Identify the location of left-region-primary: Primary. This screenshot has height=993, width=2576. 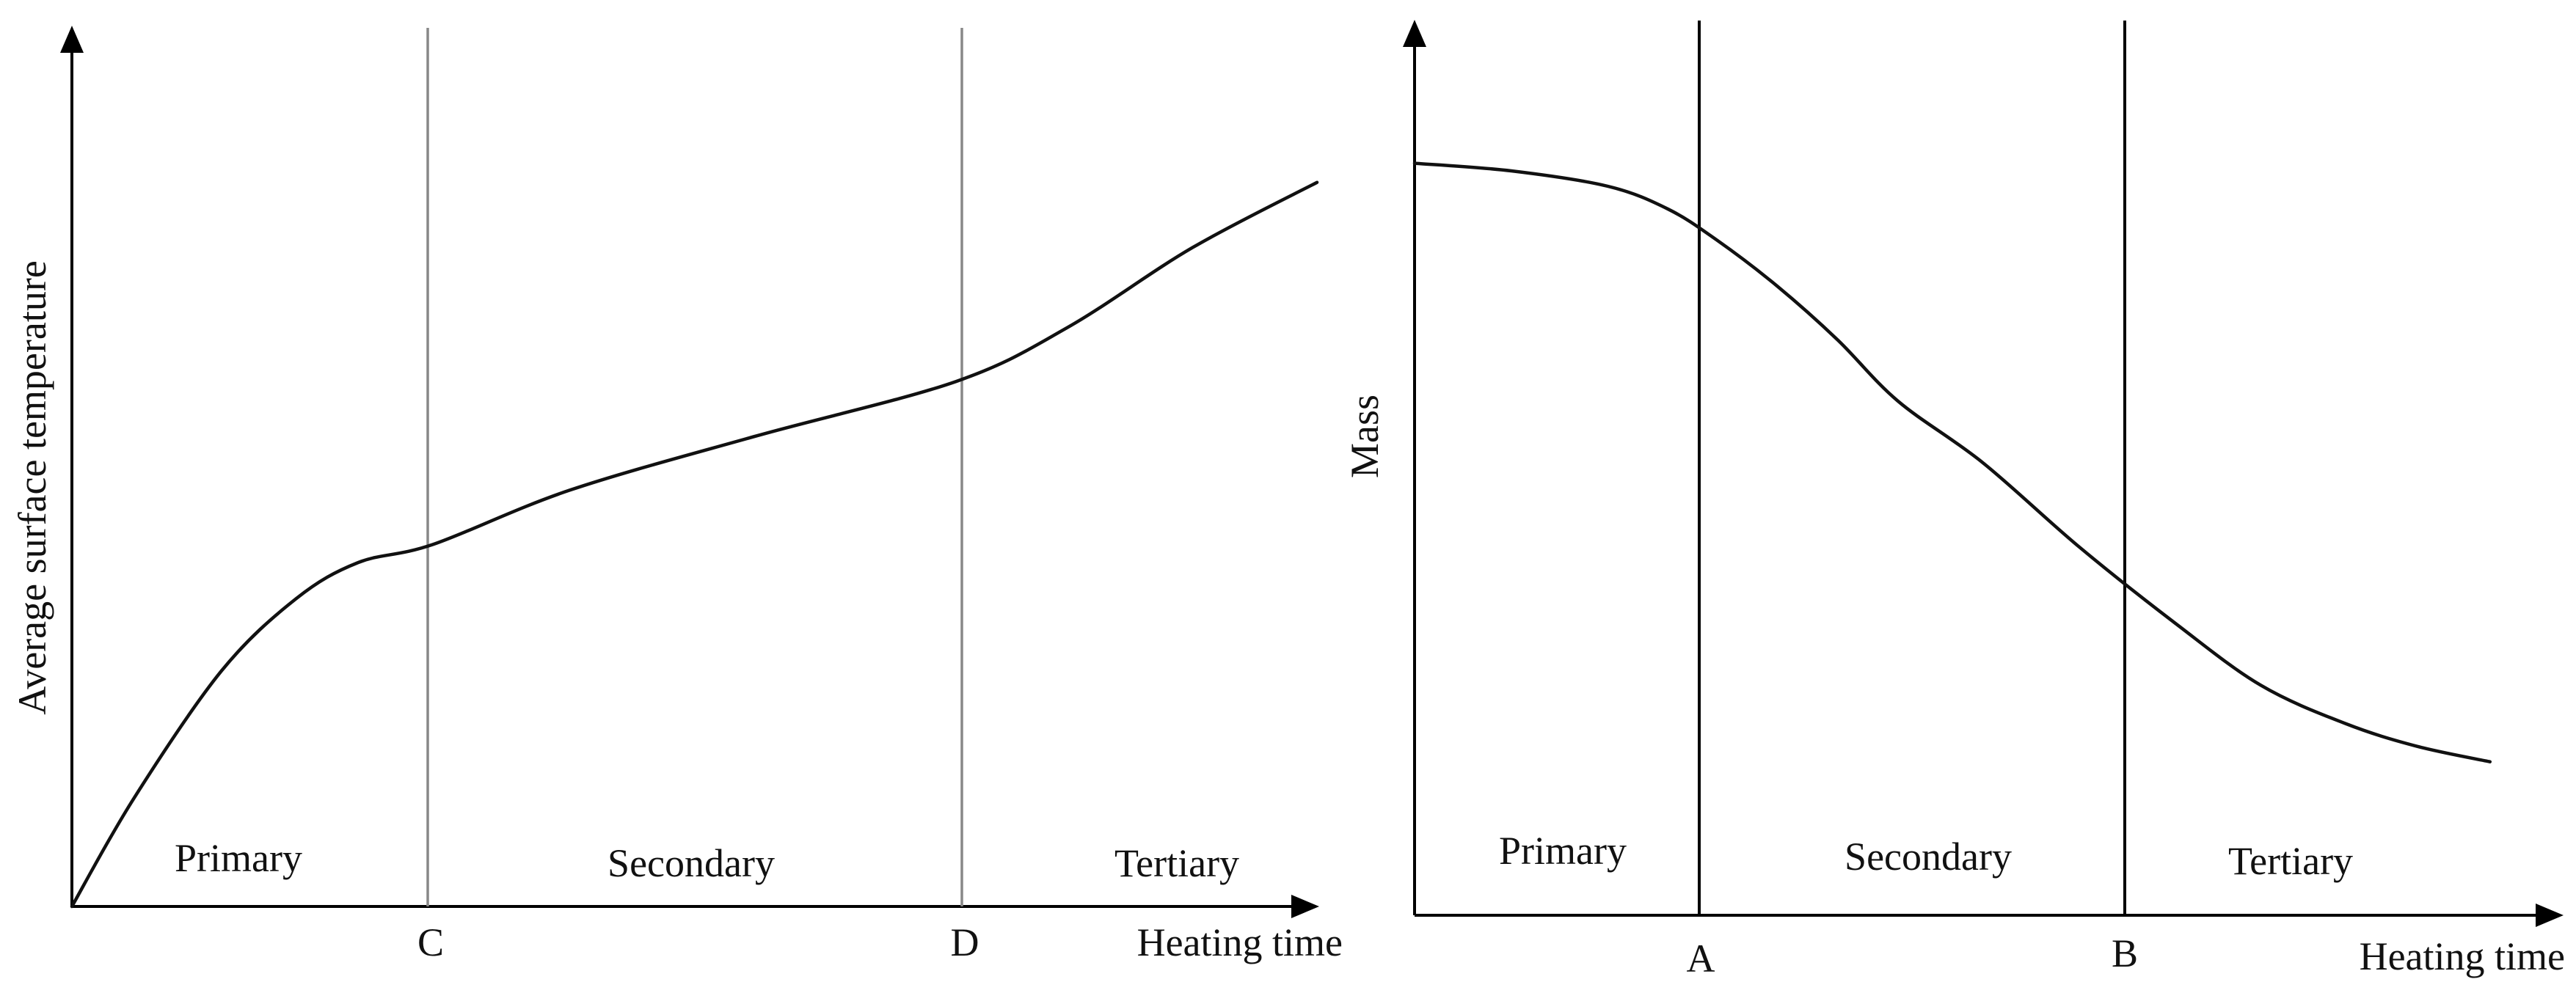
(238, 858).